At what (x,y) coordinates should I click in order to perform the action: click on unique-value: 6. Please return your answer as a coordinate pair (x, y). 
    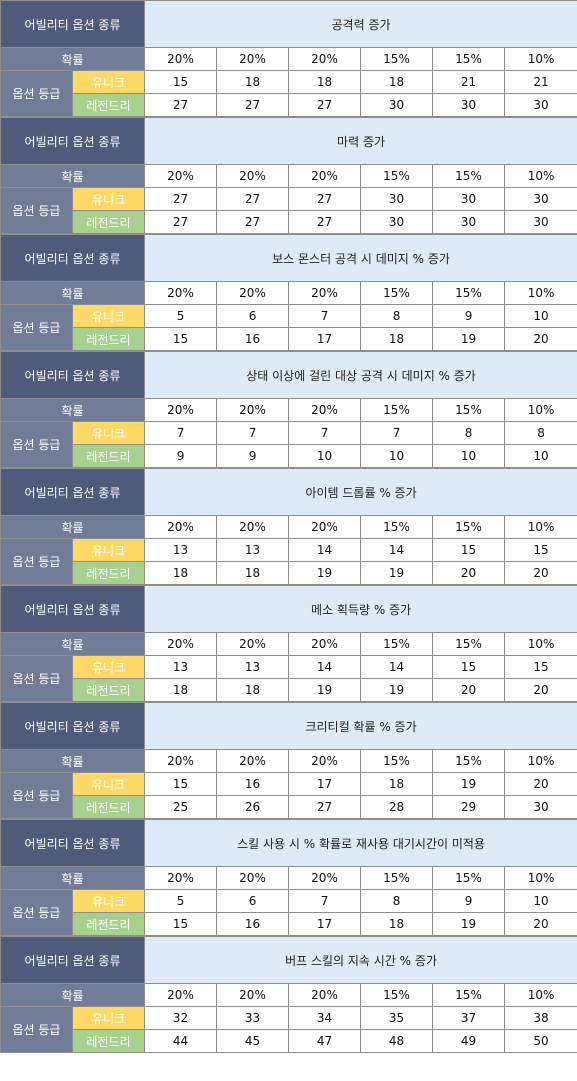
    Looking at the image, I should click on (253, 316).